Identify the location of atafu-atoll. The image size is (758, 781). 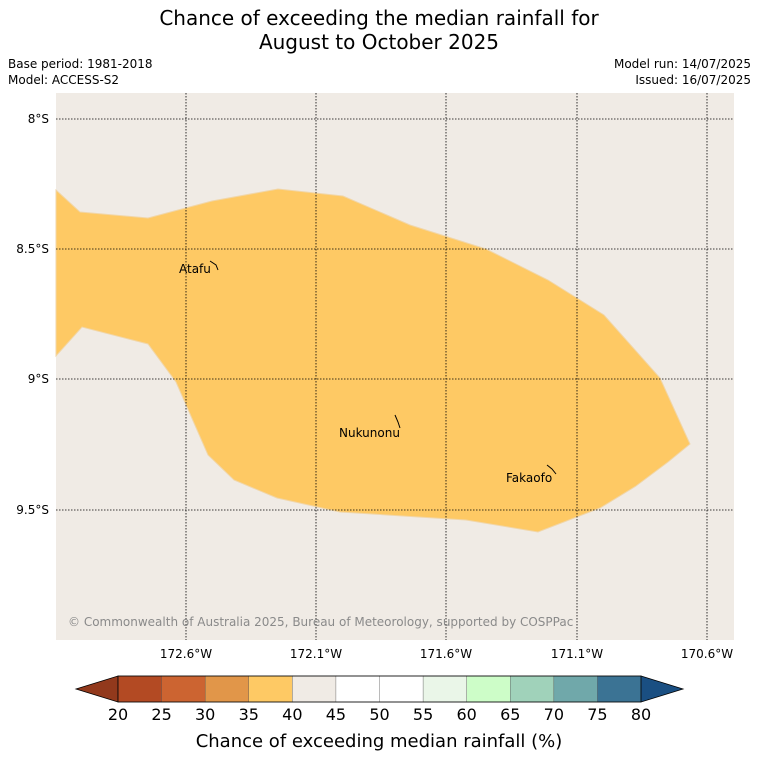
(214, 265).